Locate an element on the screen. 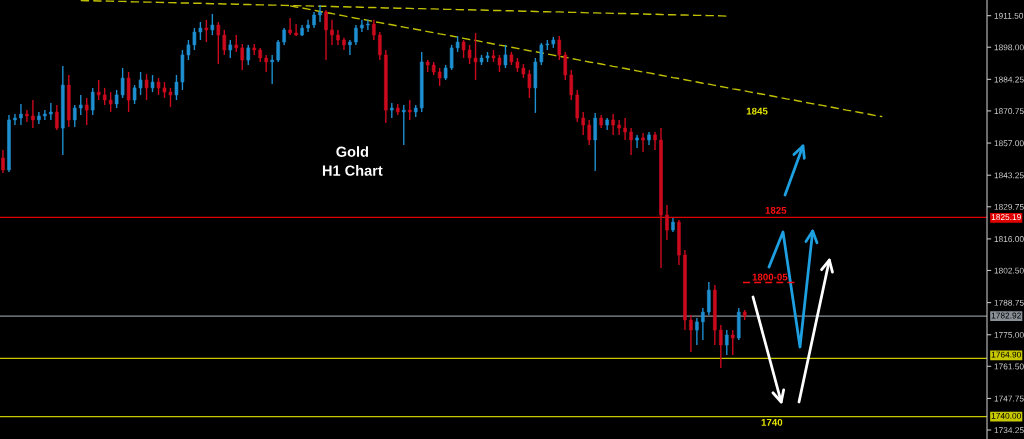 This screenshot has width=1024, height=439. y-tick-label: 1747.75 is located at coordinates (1009, 398).